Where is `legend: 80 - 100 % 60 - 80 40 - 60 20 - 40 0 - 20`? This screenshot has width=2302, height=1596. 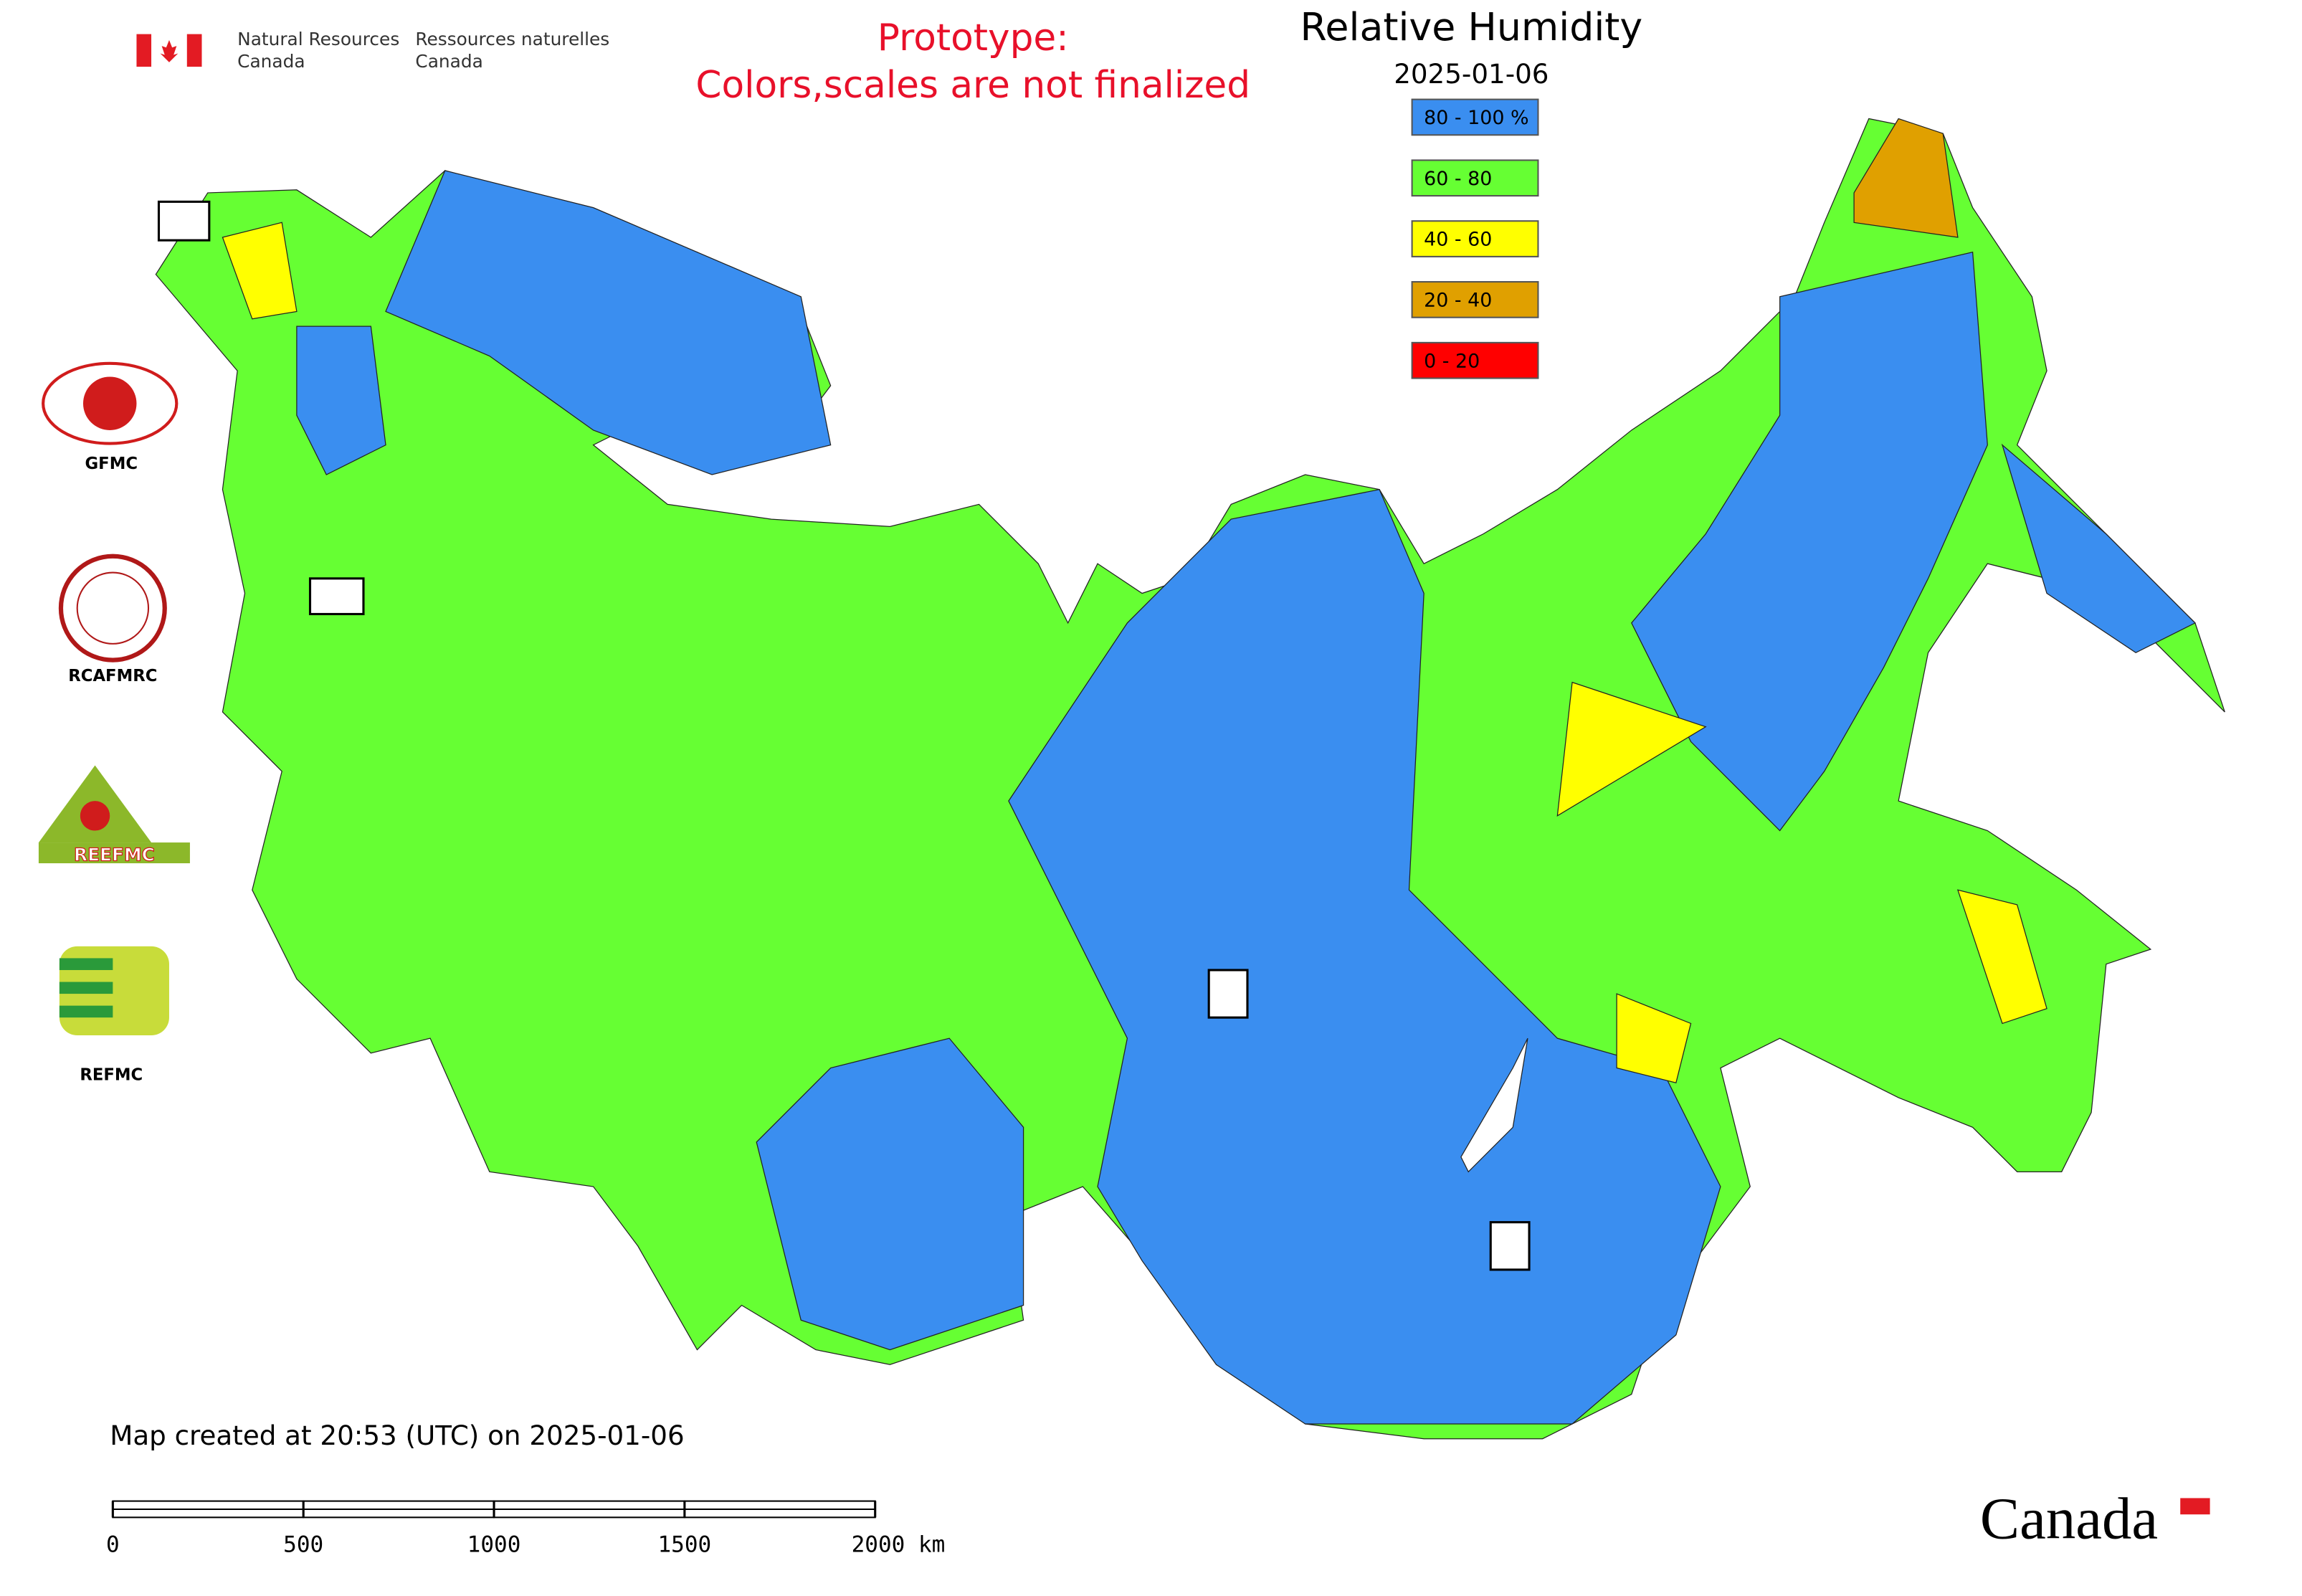 legend: 80 - 100 % 60 - 80 40 - 60 20 - 40 0 - 20 is located at coordinates (1475, 238).